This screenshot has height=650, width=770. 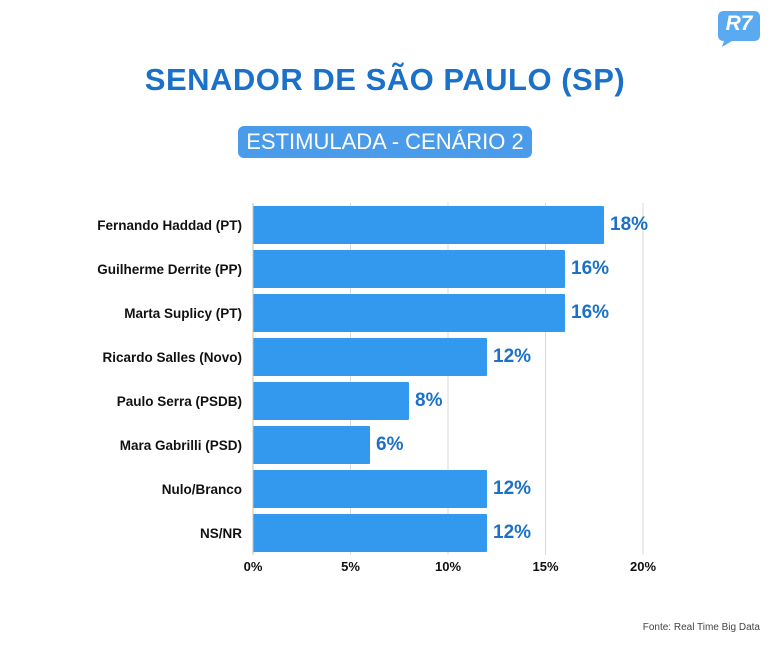 I want to click on x-tick-label: 20%, so click(x=643, y=566).